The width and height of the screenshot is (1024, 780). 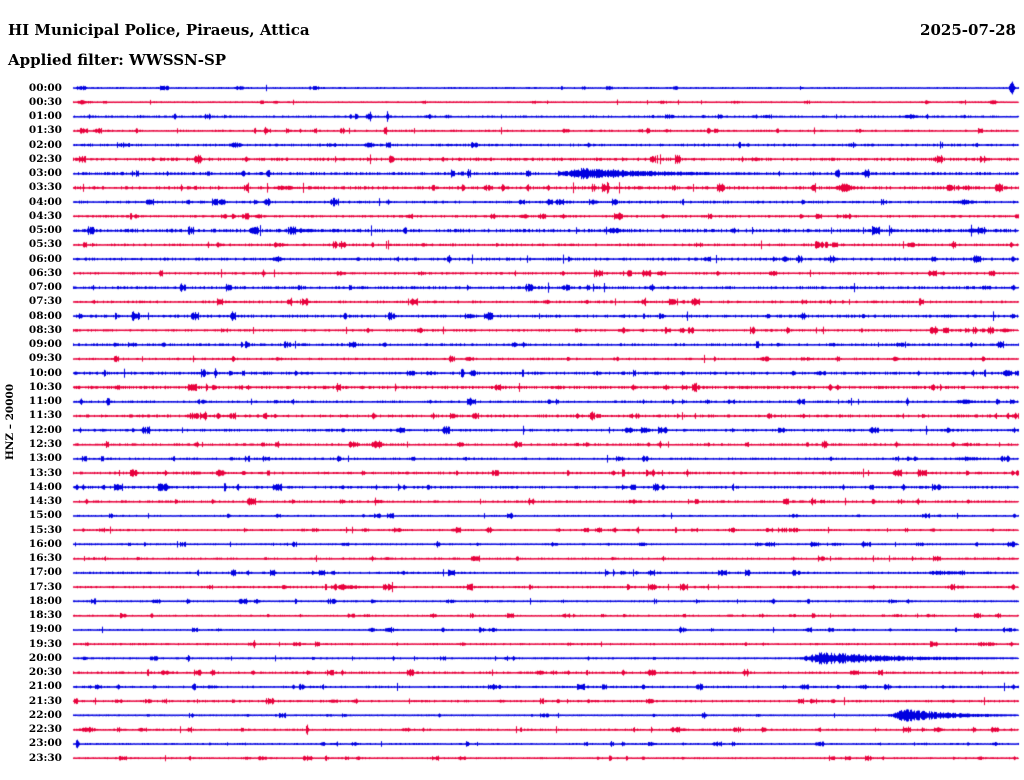 I want to click on time-label: 20:30, so click(x=45, y=672).